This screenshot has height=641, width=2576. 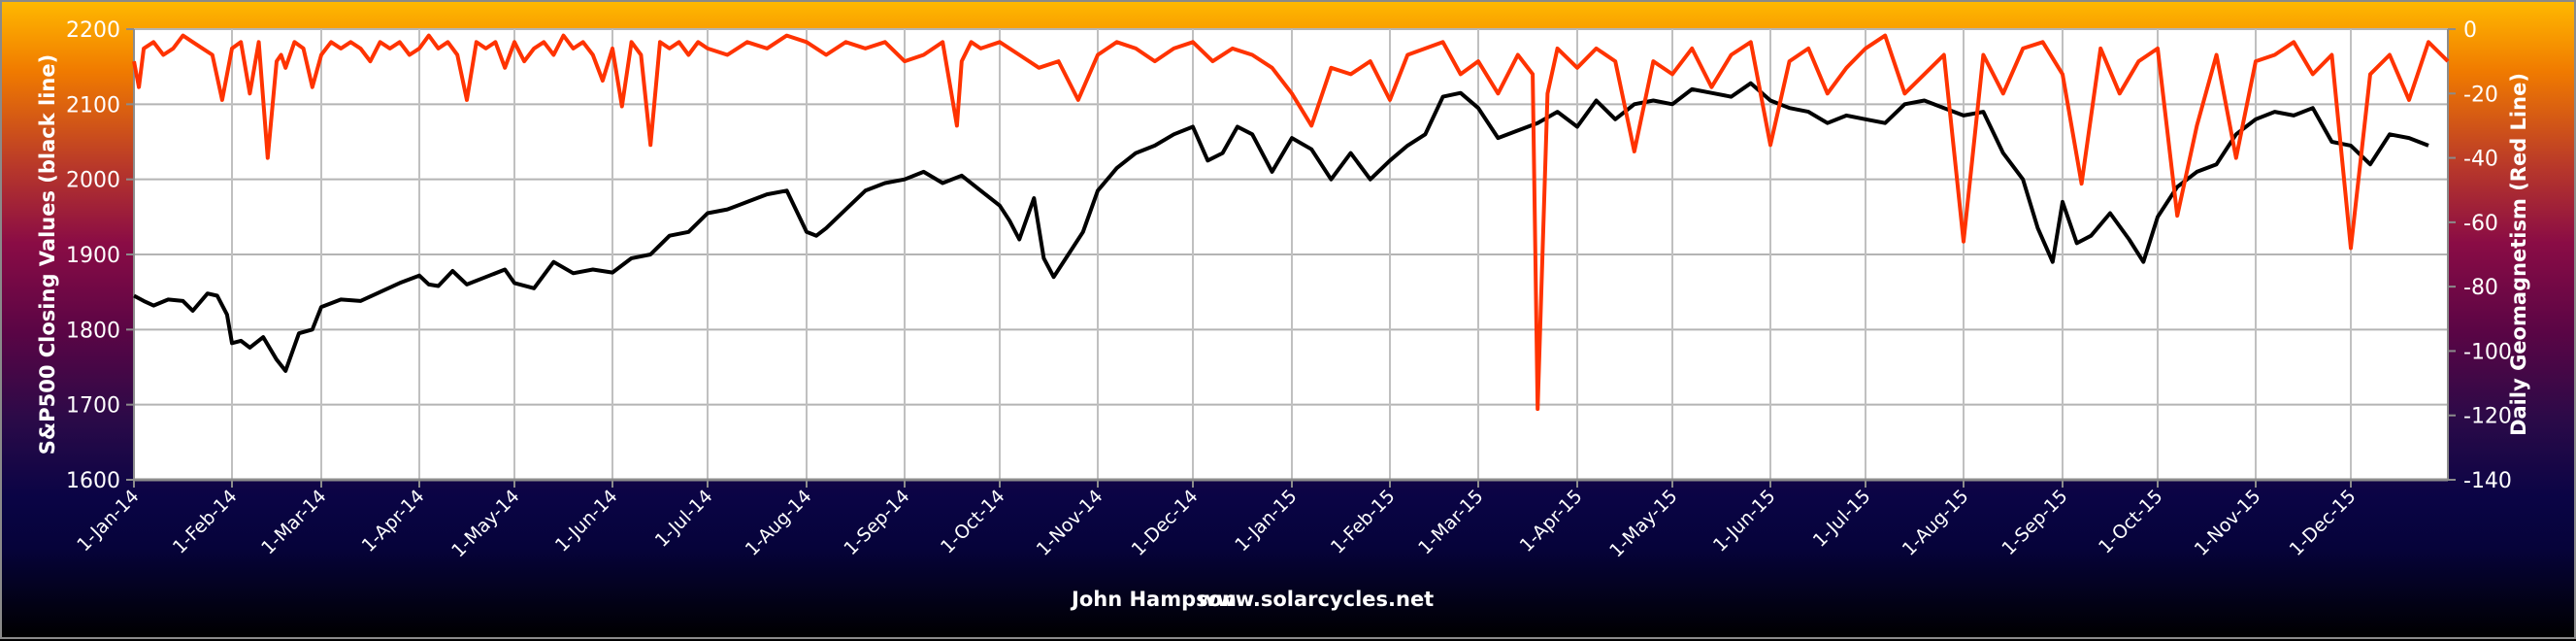 What do you see at coordinates (1936, 523) in the screenshot?
I see `x-tick-label: 1-Aug-15` at bounding box center [1936, 523].